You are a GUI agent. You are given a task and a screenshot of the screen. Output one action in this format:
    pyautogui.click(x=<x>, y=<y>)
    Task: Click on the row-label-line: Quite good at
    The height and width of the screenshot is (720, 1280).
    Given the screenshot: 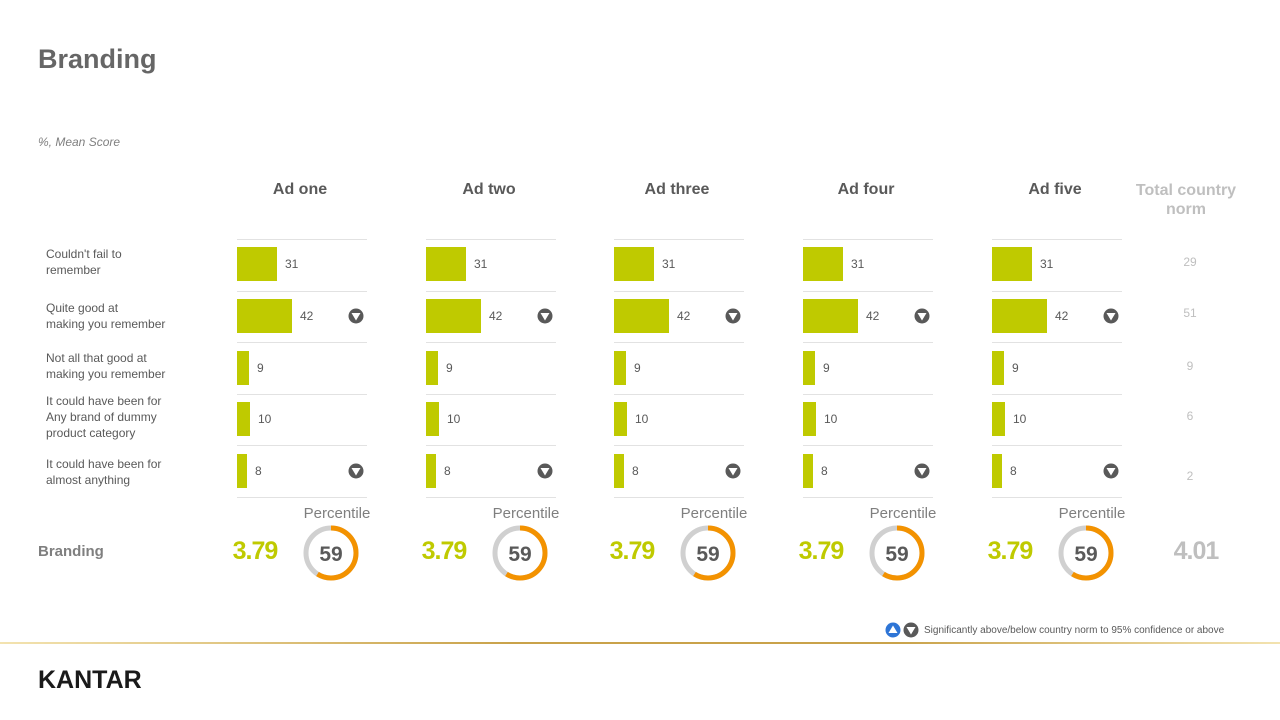 What is the action you would take?
    pyautogui.click(x=82, y=308)
    